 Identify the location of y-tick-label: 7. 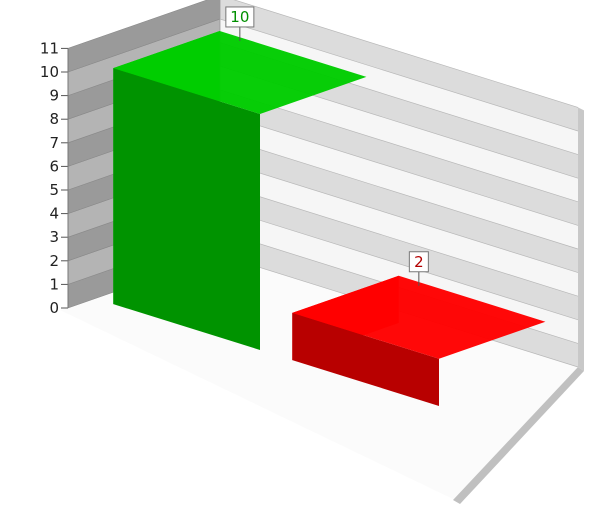
(54, 143).